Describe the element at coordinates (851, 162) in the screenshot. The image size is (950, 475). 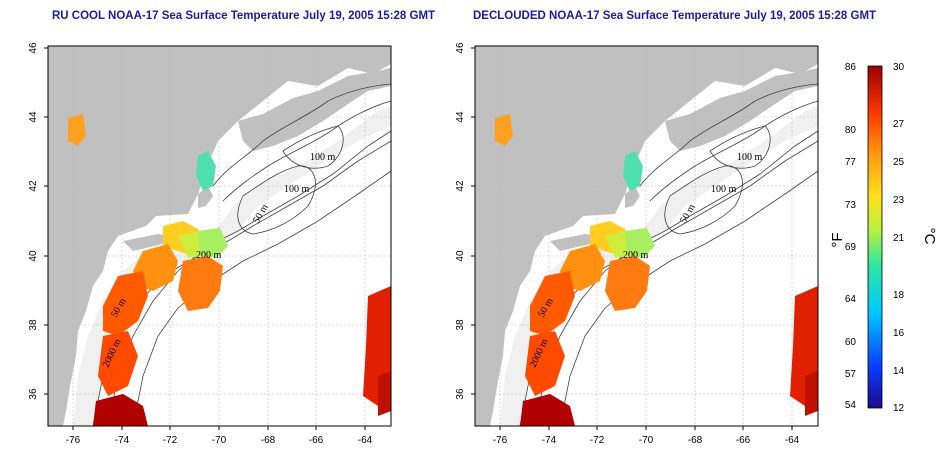
I see `fahrenheit-tick-label: 77` at that location.